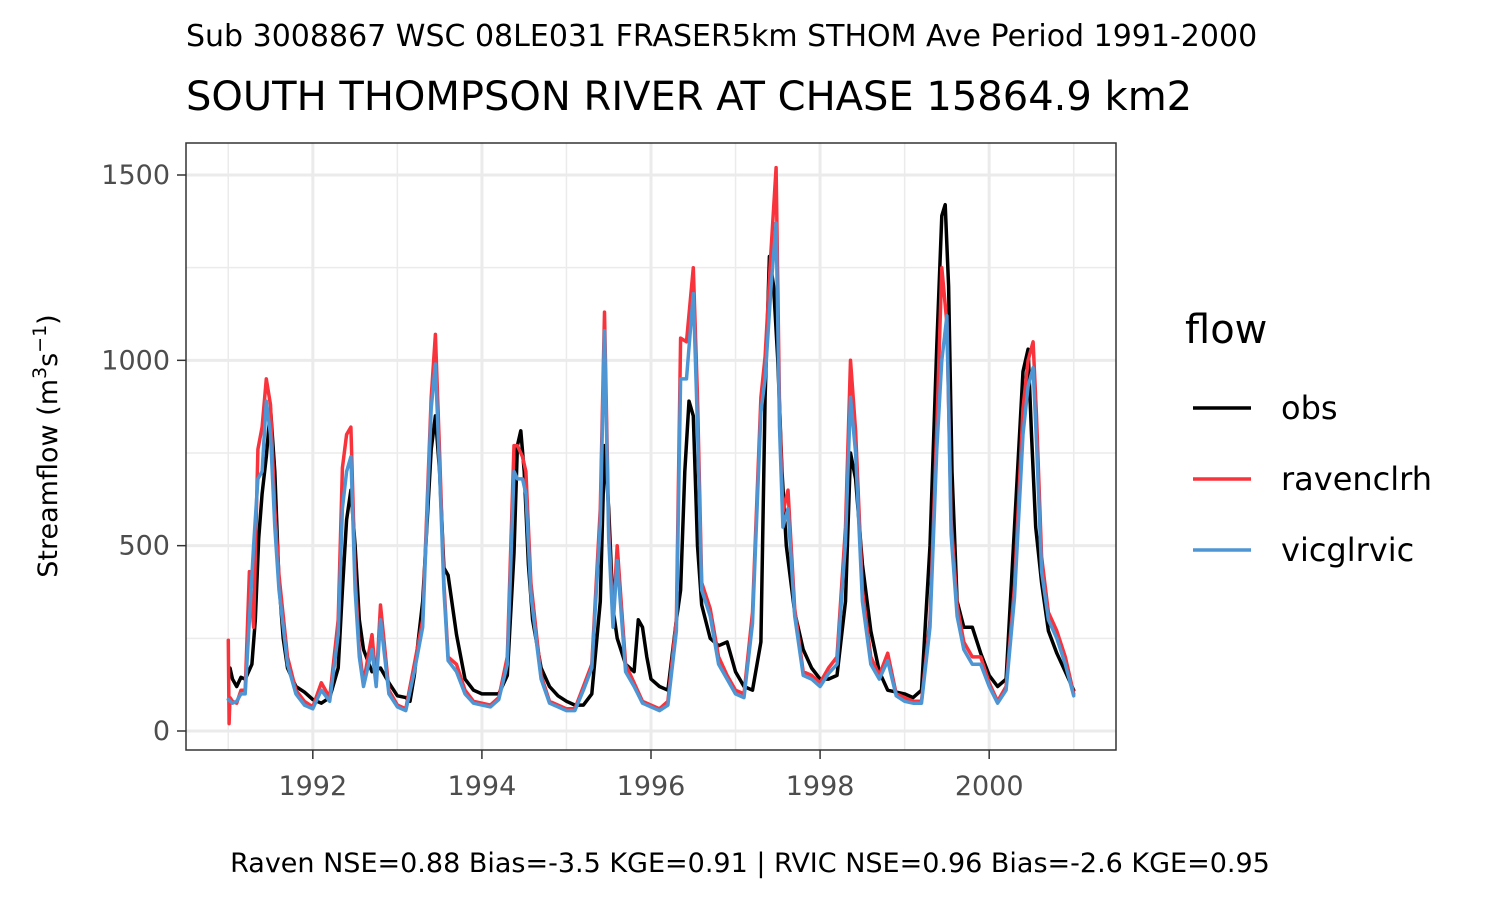 This screenshot has width=1500, height=900. What do you see at coordinates (161, 731) in the screenshot?
I see `y-tick-label: 0` at bounding box center [161, 731].